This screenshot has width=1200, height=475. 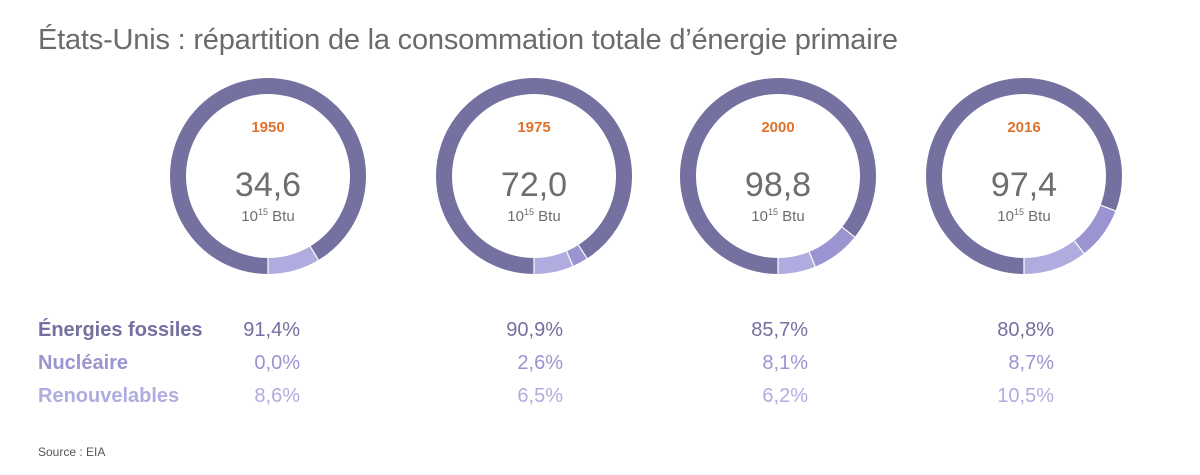 I want to click on donut-segment-fossil-1950, so click(x=268, y=176).